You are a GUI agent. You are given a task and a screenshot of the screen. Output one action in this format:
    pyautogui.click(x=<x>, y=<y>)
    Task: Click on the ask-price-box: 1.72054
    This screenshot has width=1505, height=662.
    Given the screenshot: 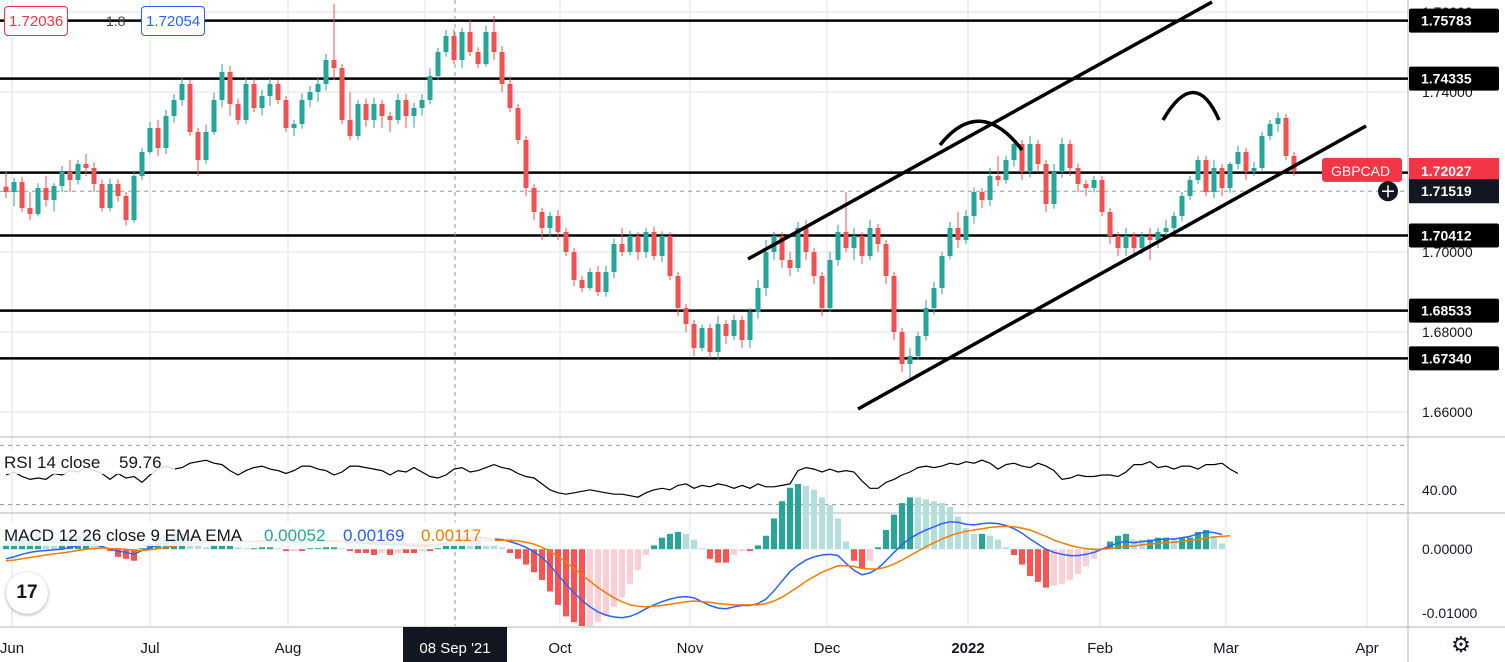 What is the action you would take?
    pyautogui.click(x=173, y=21)
    